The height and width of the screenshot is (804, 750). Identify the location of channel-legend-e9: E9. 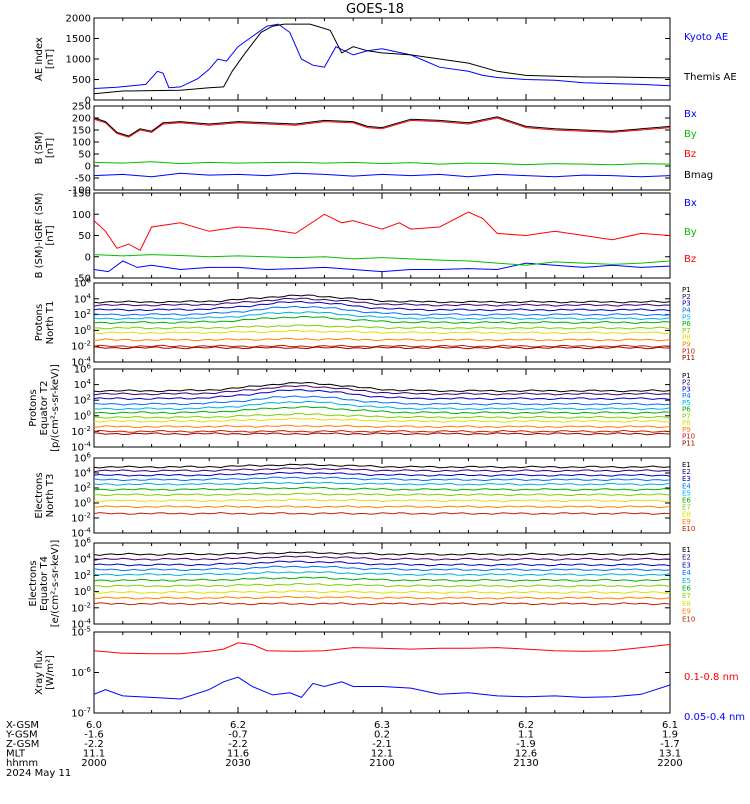
(686, 612).